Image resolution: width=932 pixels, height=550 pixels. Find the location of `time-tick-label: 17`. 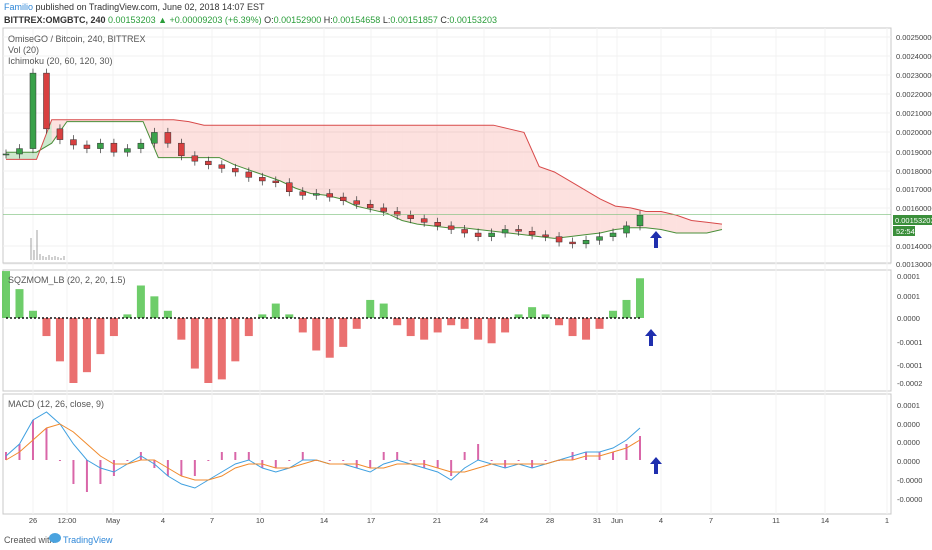

time-tick-label: 17 is located at coordinates (371, 520).